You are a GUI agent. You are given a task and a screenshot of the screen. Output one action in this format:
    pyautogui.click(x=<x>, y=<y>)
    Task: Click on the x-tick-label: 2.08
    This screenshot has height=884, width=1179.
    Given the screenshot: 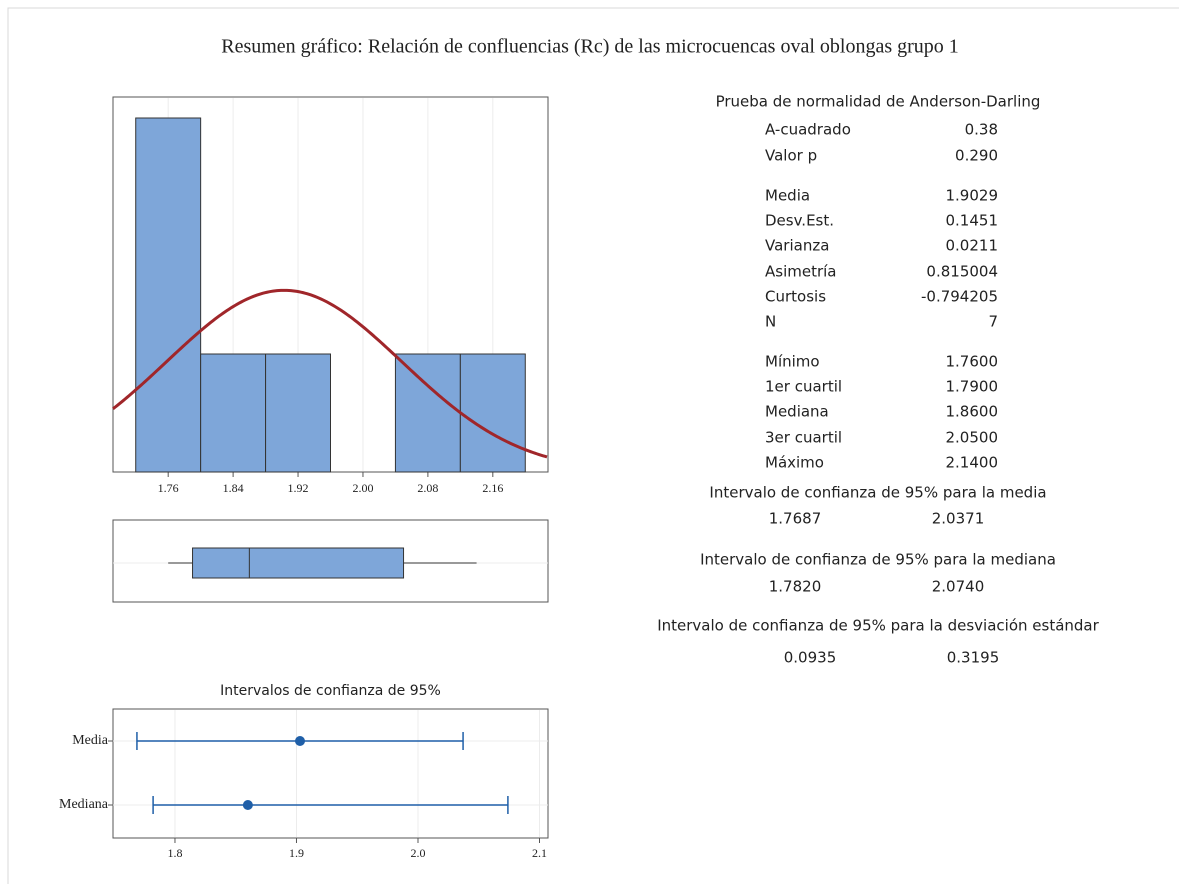 What is the action you would take?
    pyautogui.click(x=427, y=488)
    